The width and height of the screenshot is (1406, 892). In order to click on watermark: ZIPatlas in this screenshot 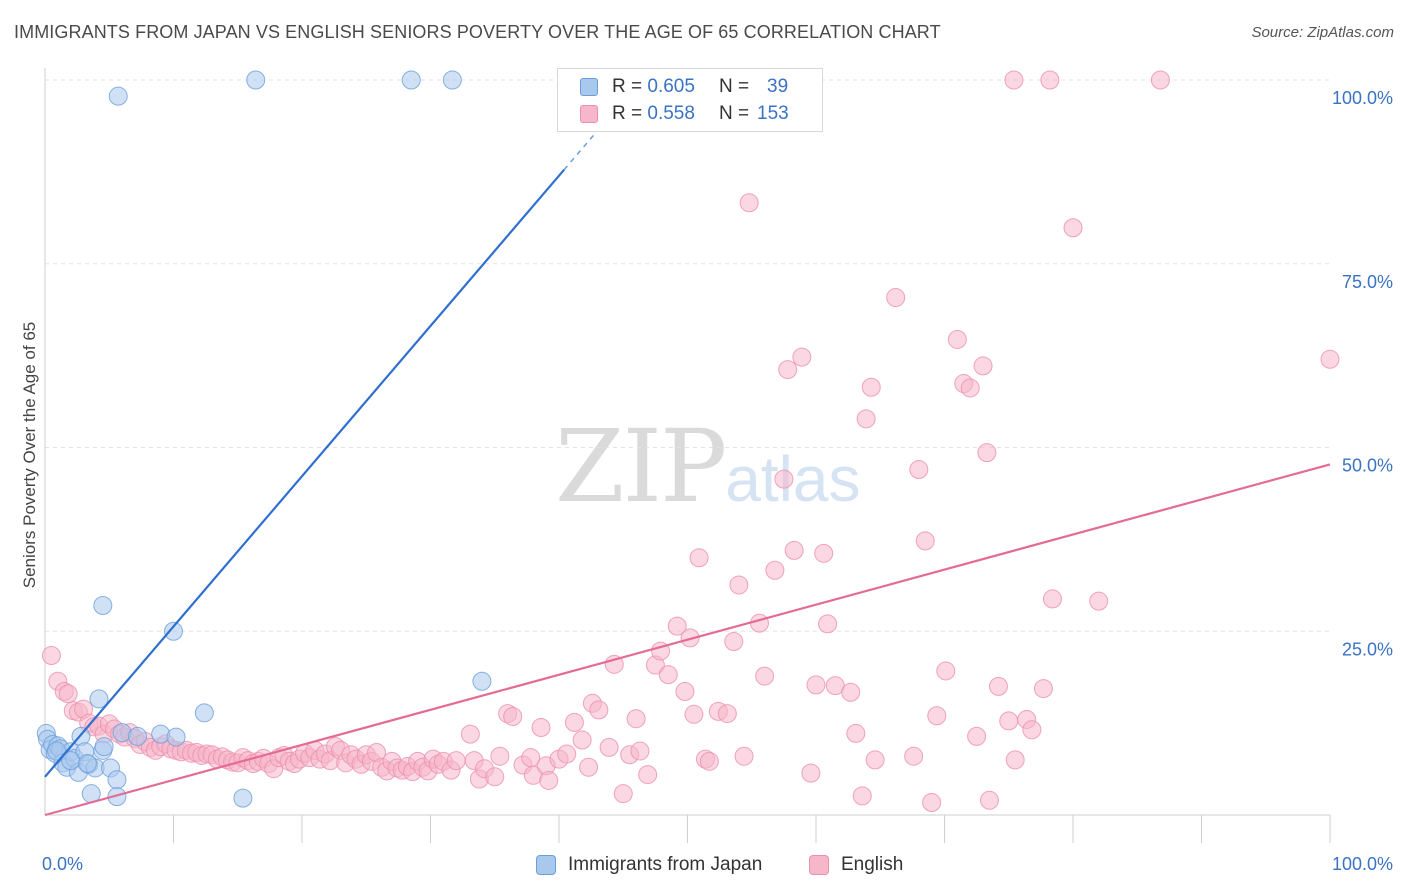, I will do `click(707, 466)`.